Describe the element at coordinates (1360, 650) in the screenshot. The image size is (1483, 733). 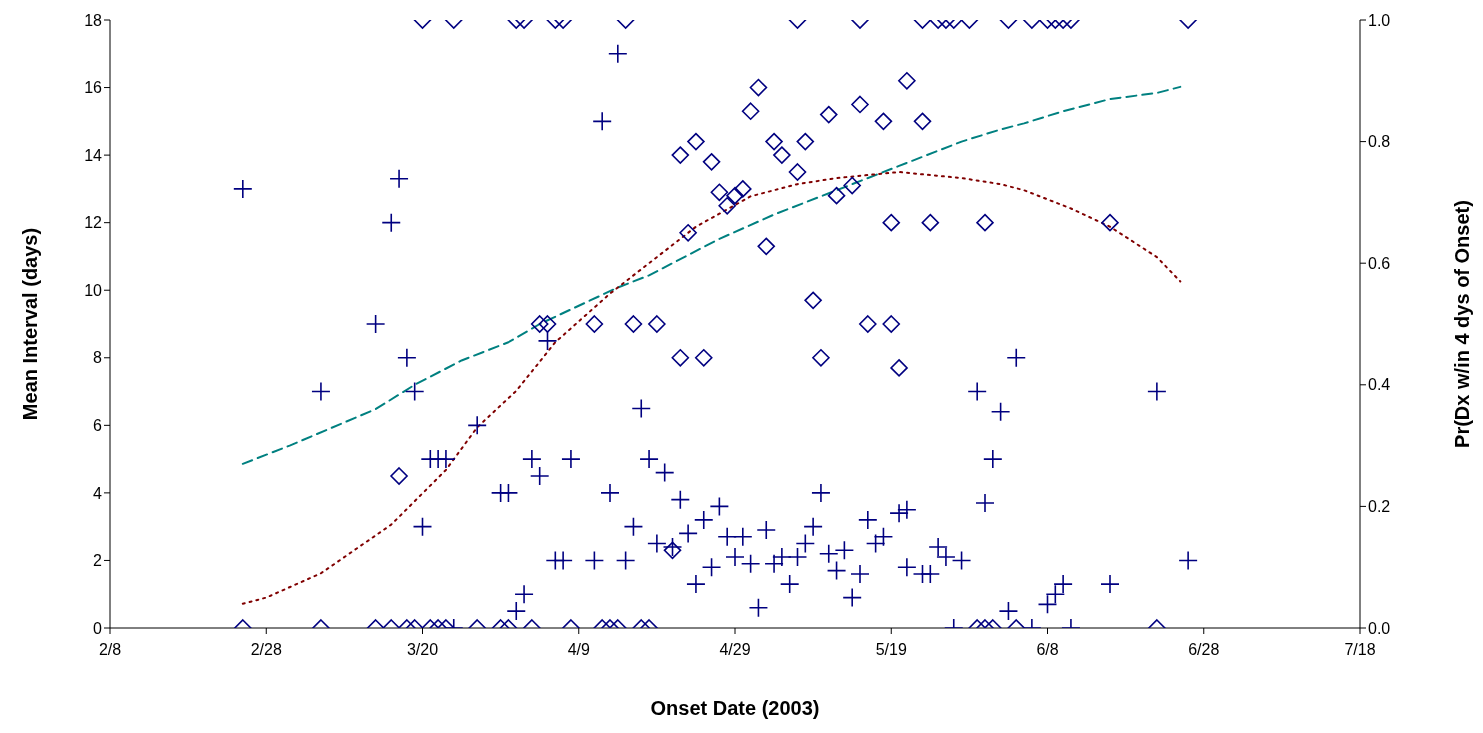
I see `x-tick-label: 7/18` at that location.